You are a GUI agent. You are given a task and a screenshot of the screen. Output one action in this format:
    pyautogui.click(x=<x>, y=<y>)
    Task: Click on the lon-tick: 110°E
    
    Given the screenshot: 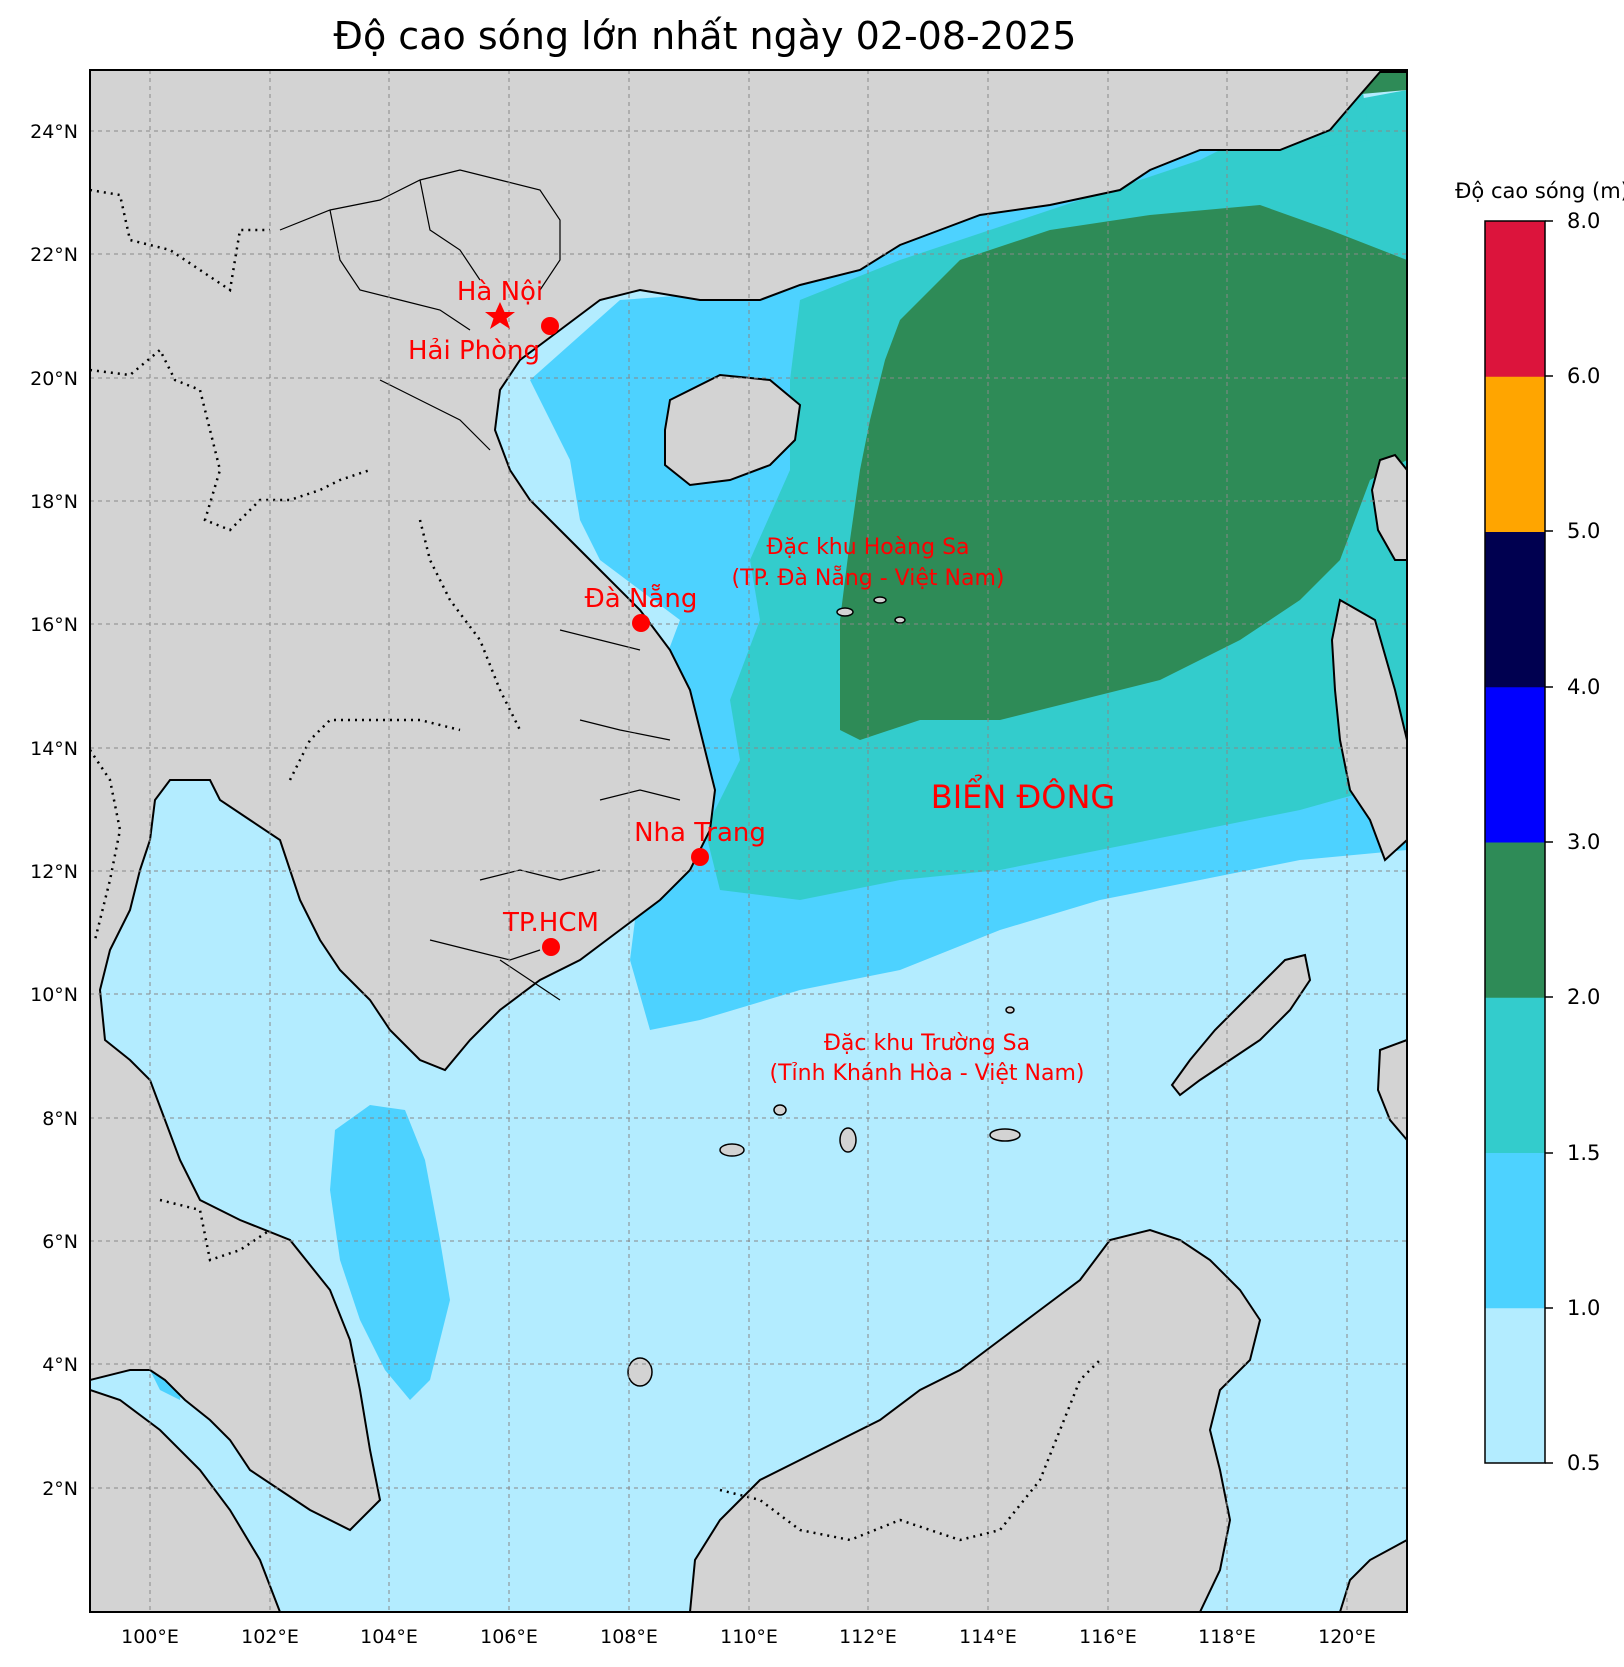 What is the action you would take?
    pyautogui.click(x=749, y=1637)
    